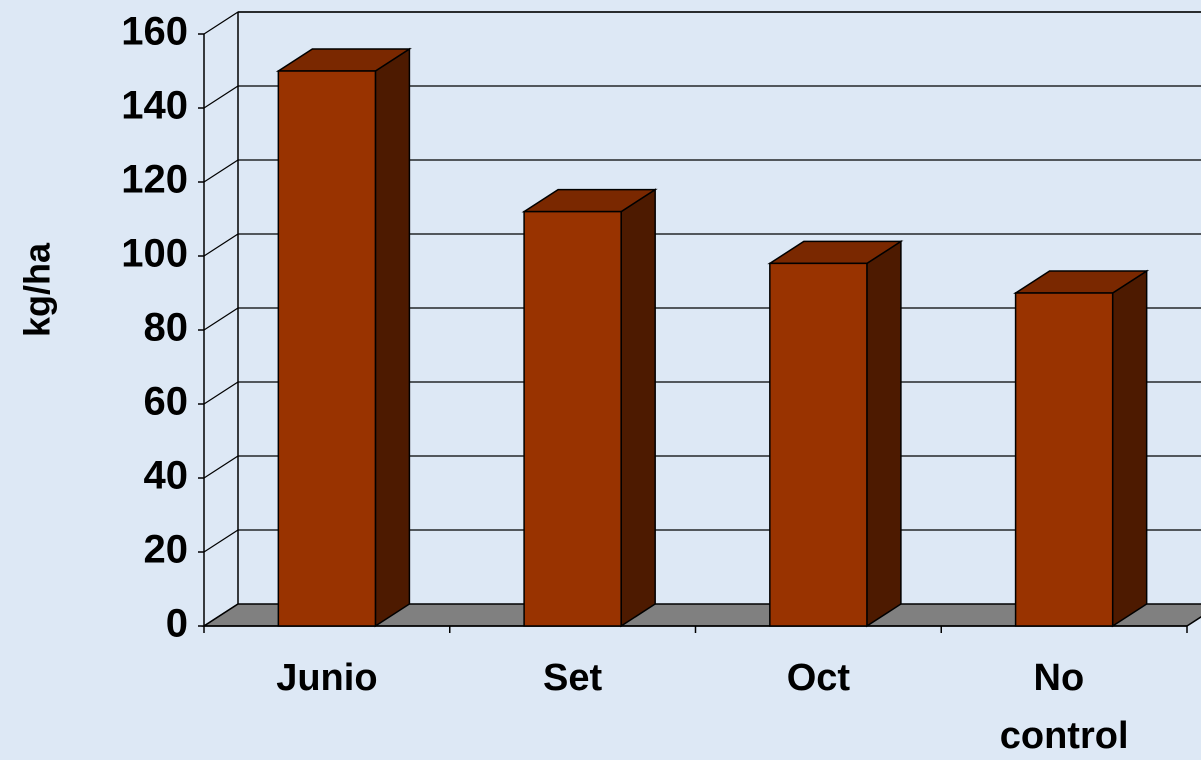 The height and width of the screenshot is (760, 1201). I want to click on x-tick-label: Oct, so click(819, 678).